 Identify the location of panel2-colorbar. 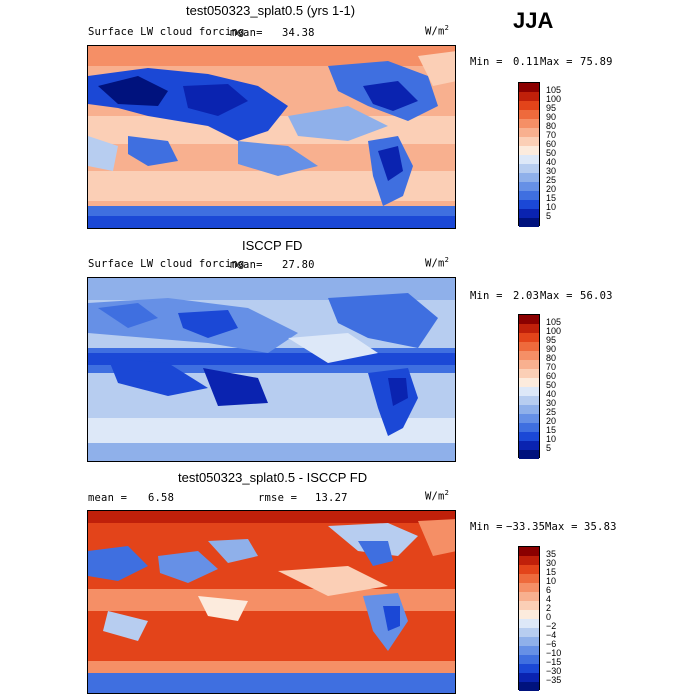
(529, 386).